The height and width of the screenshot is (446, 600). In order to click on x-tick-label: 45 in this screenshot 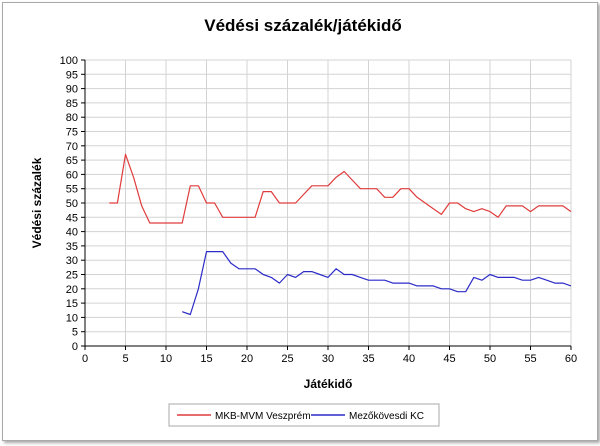, I will do `click(449, 359)`.